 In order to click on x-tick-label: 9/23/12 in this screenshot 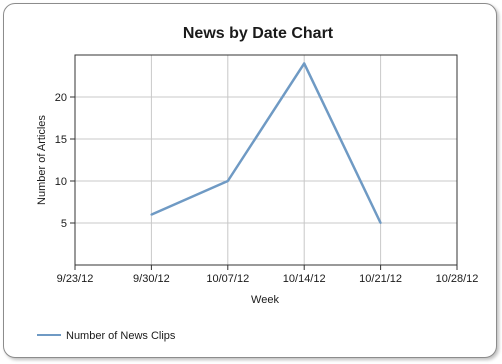, I will do `click(75, 279)`.